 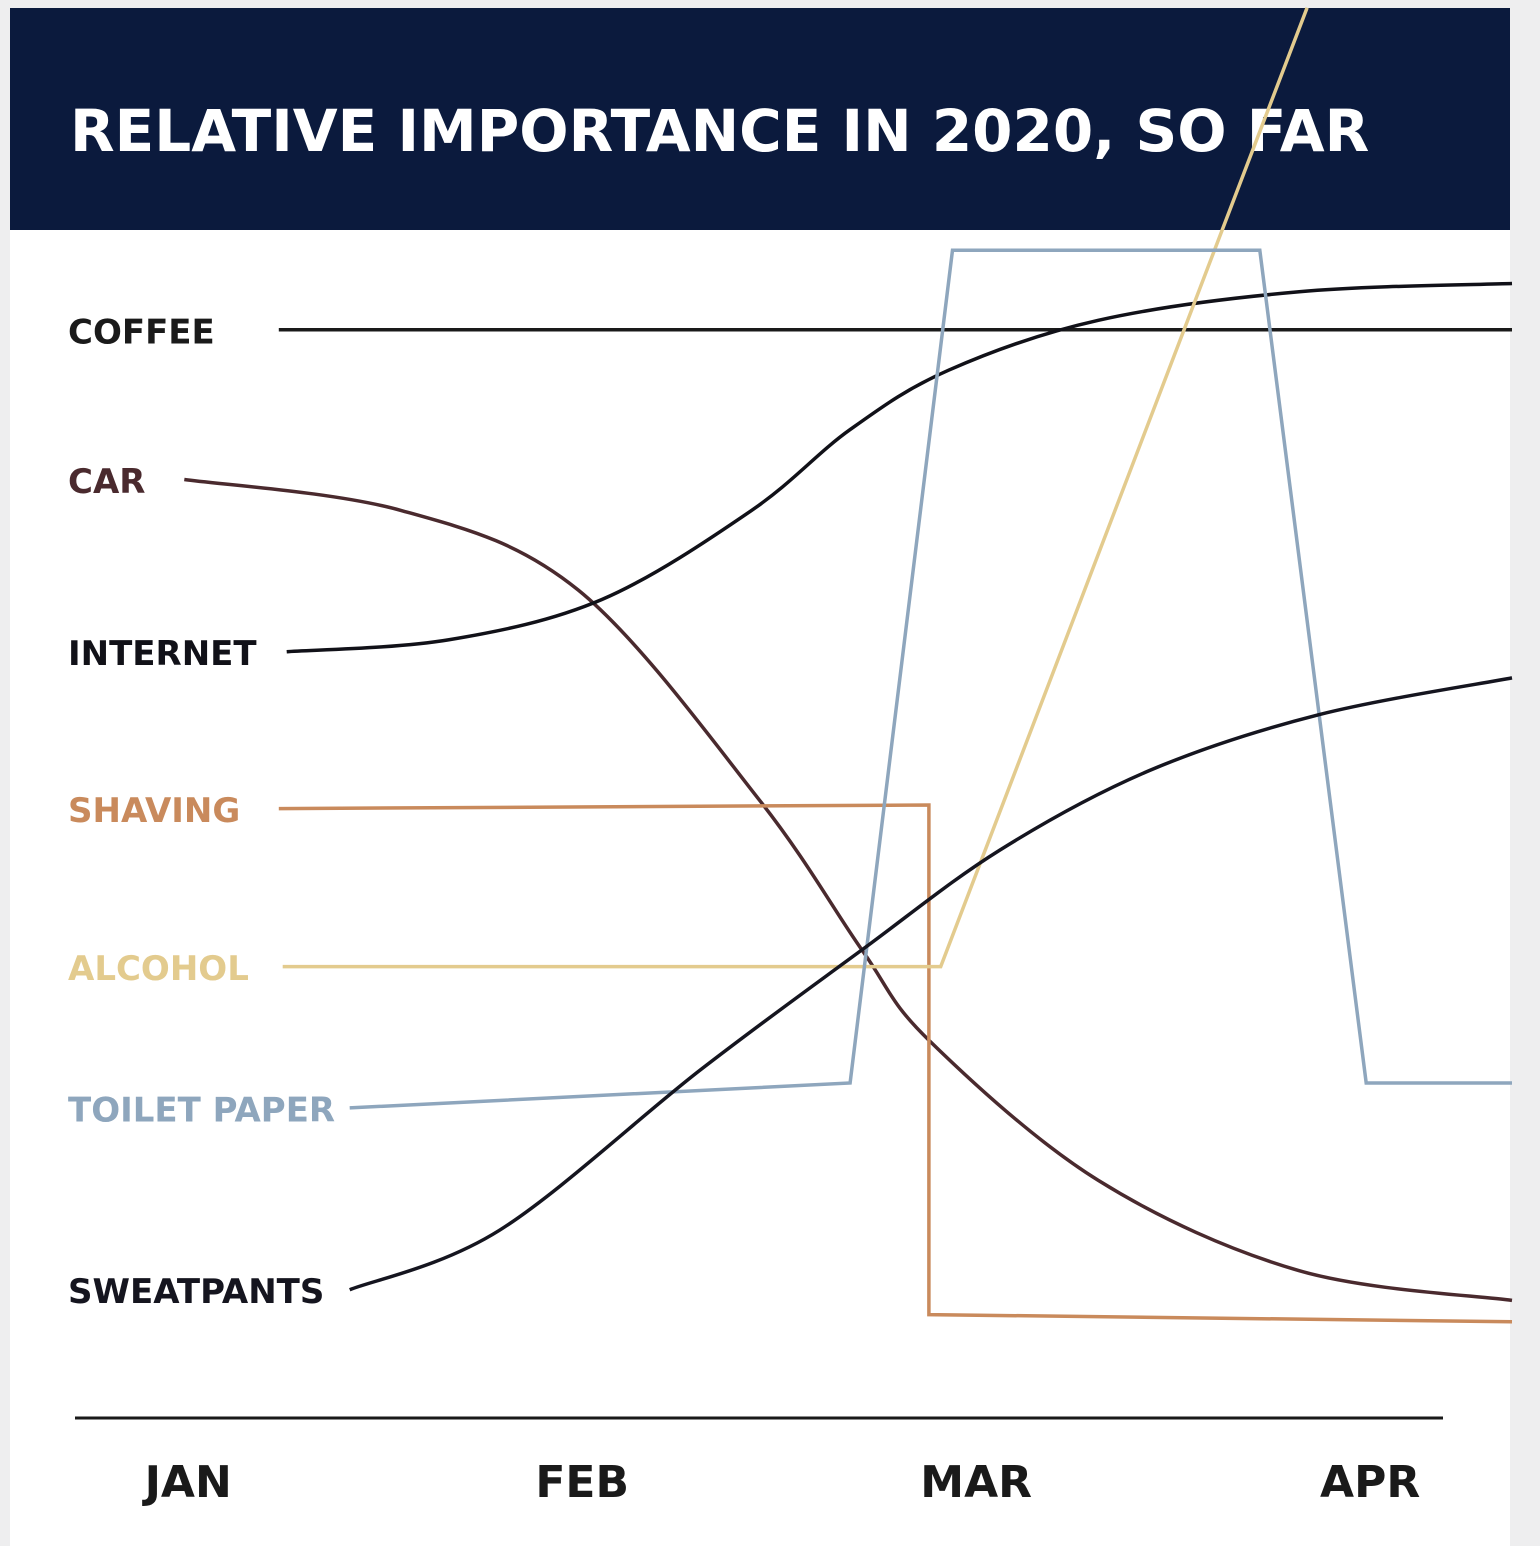 I want to click on series-label: SWEATPANTS, so click(x=196, y=1292).